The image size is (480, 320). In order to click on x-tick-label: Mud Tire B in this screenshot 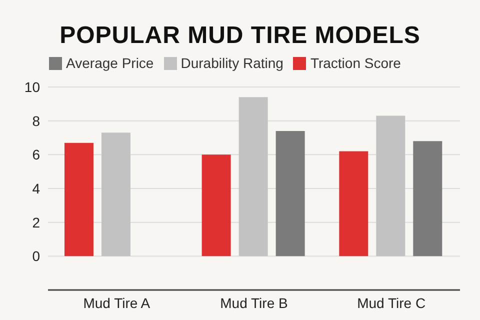, I will do `click(254, 302)`.